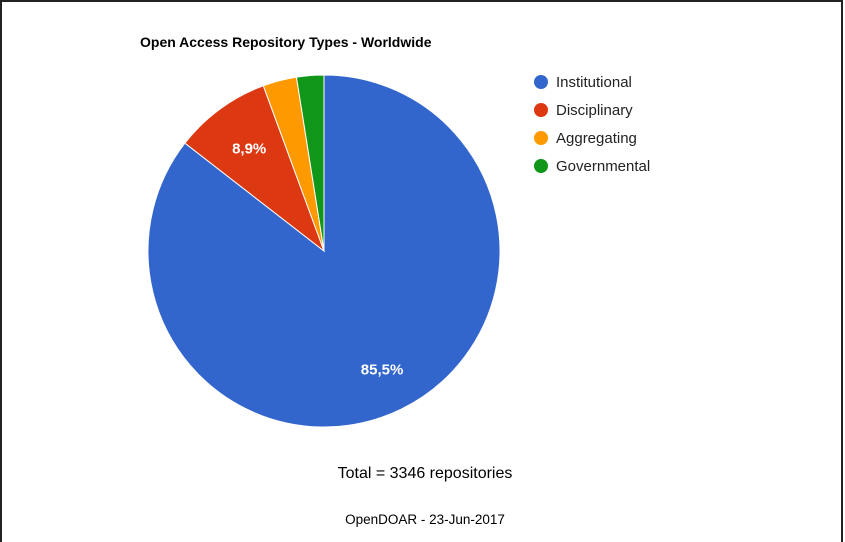 This screenshot has height=542, width=845. What do you see at coordinates (596, 138) in the screenshot?
I see `legend-label-aggregating: Aggregating` at bounding box center [596, 138].